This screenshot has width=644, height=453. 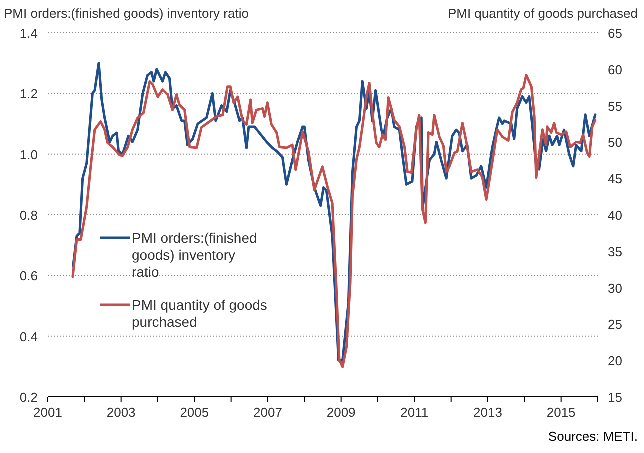 I want to click on y2-tick-label: 45, so click(x=615, y=179).